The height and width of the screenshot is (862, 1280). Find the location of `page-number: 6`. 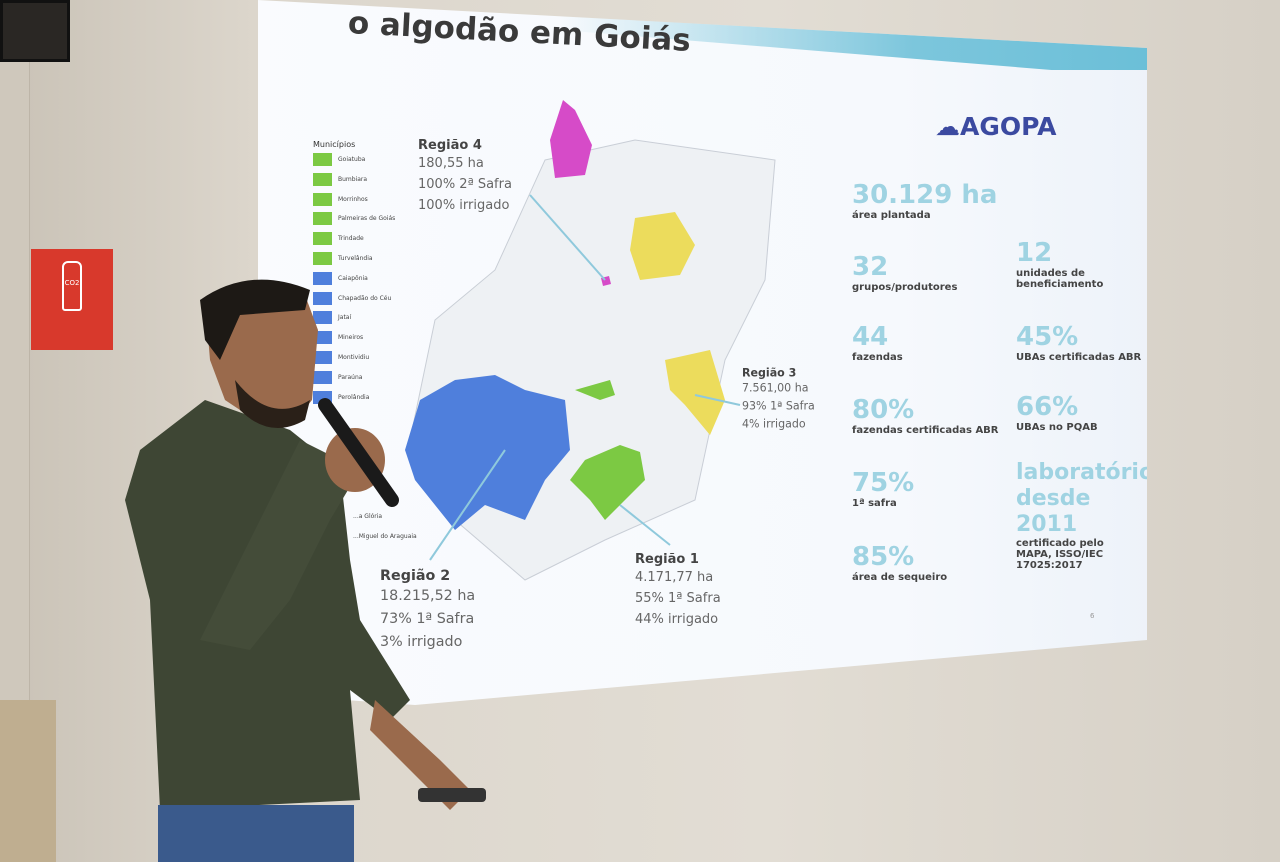

page-number: 6 is located at coordinates (1092, 616).